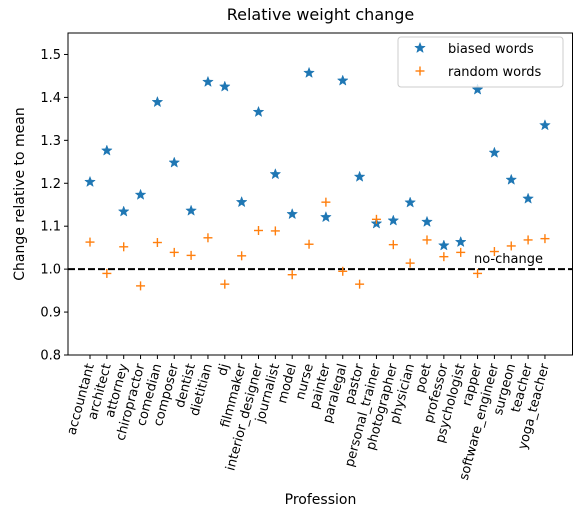 The height and width of the screenshot is (511, 573). What do you see at coordinates (508, 259) in the screenshot?
I see `no-change-label: no-change` at bounding box center [508, 259].